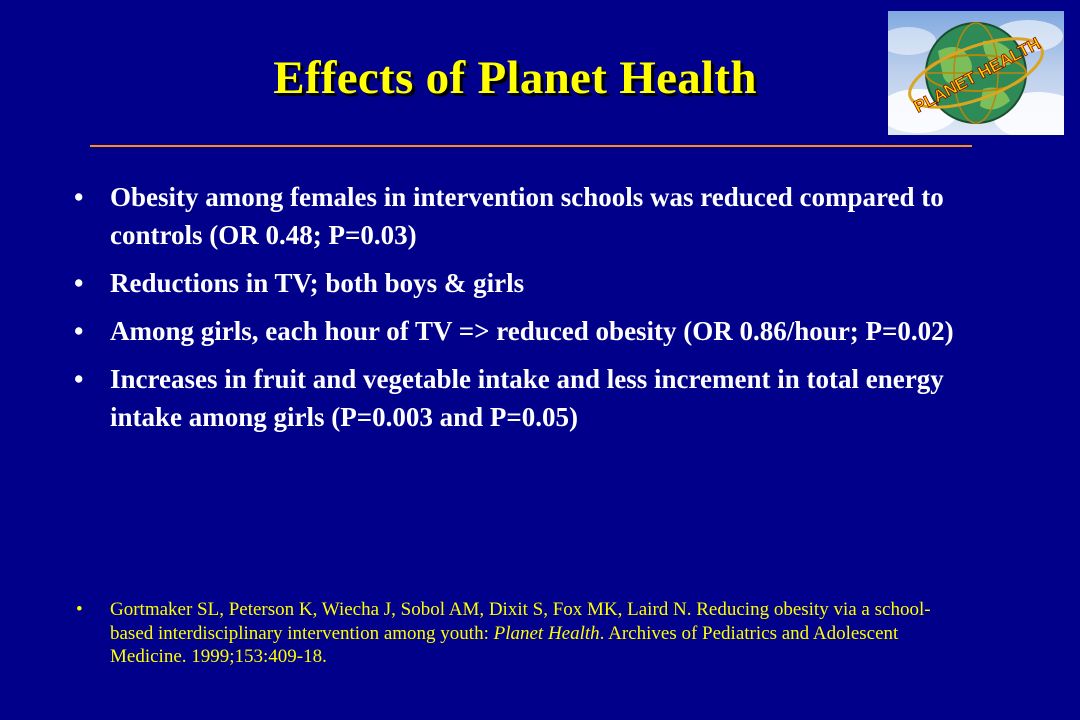 The width and height of the screenshot is (1080, 720). I want to click on bullet-text: Reductions in TV; both boys & girls, so click(317, 283).